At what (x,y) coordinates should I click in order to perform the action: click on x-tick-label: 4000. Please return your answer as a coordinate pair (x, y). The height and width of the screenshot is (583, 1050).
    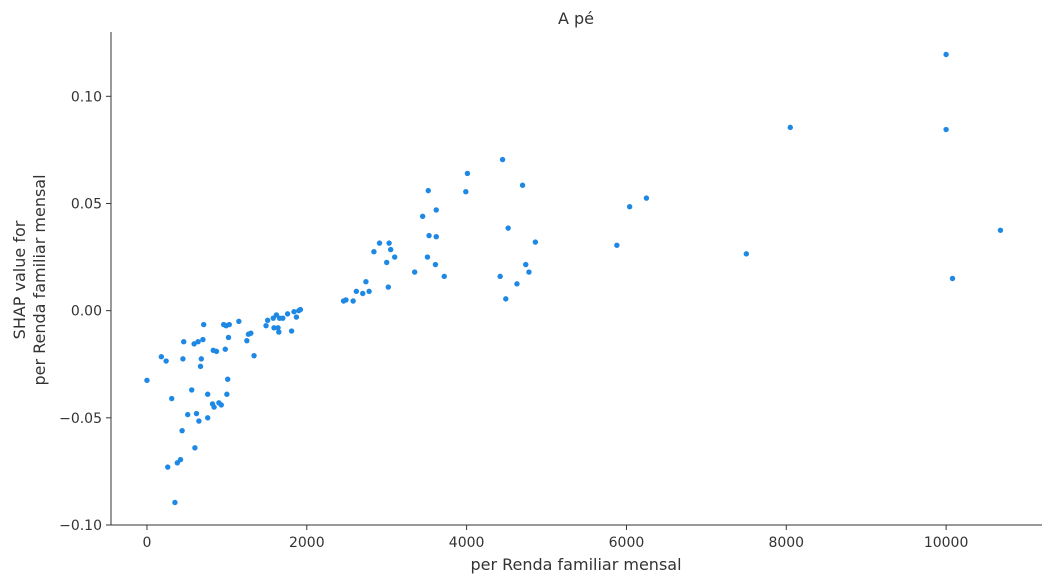
    Looking at the image, I should click on (467, 543).